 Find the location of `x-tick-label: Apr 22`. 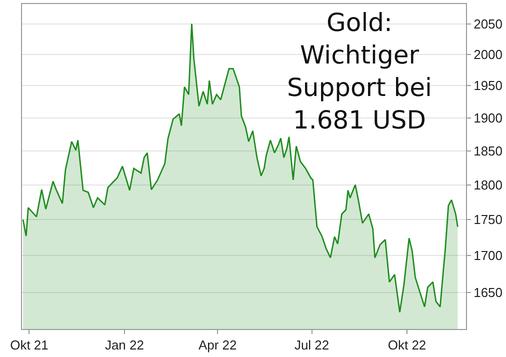

x-tick-label: Apr 22 is located at coordinates (217, 345).